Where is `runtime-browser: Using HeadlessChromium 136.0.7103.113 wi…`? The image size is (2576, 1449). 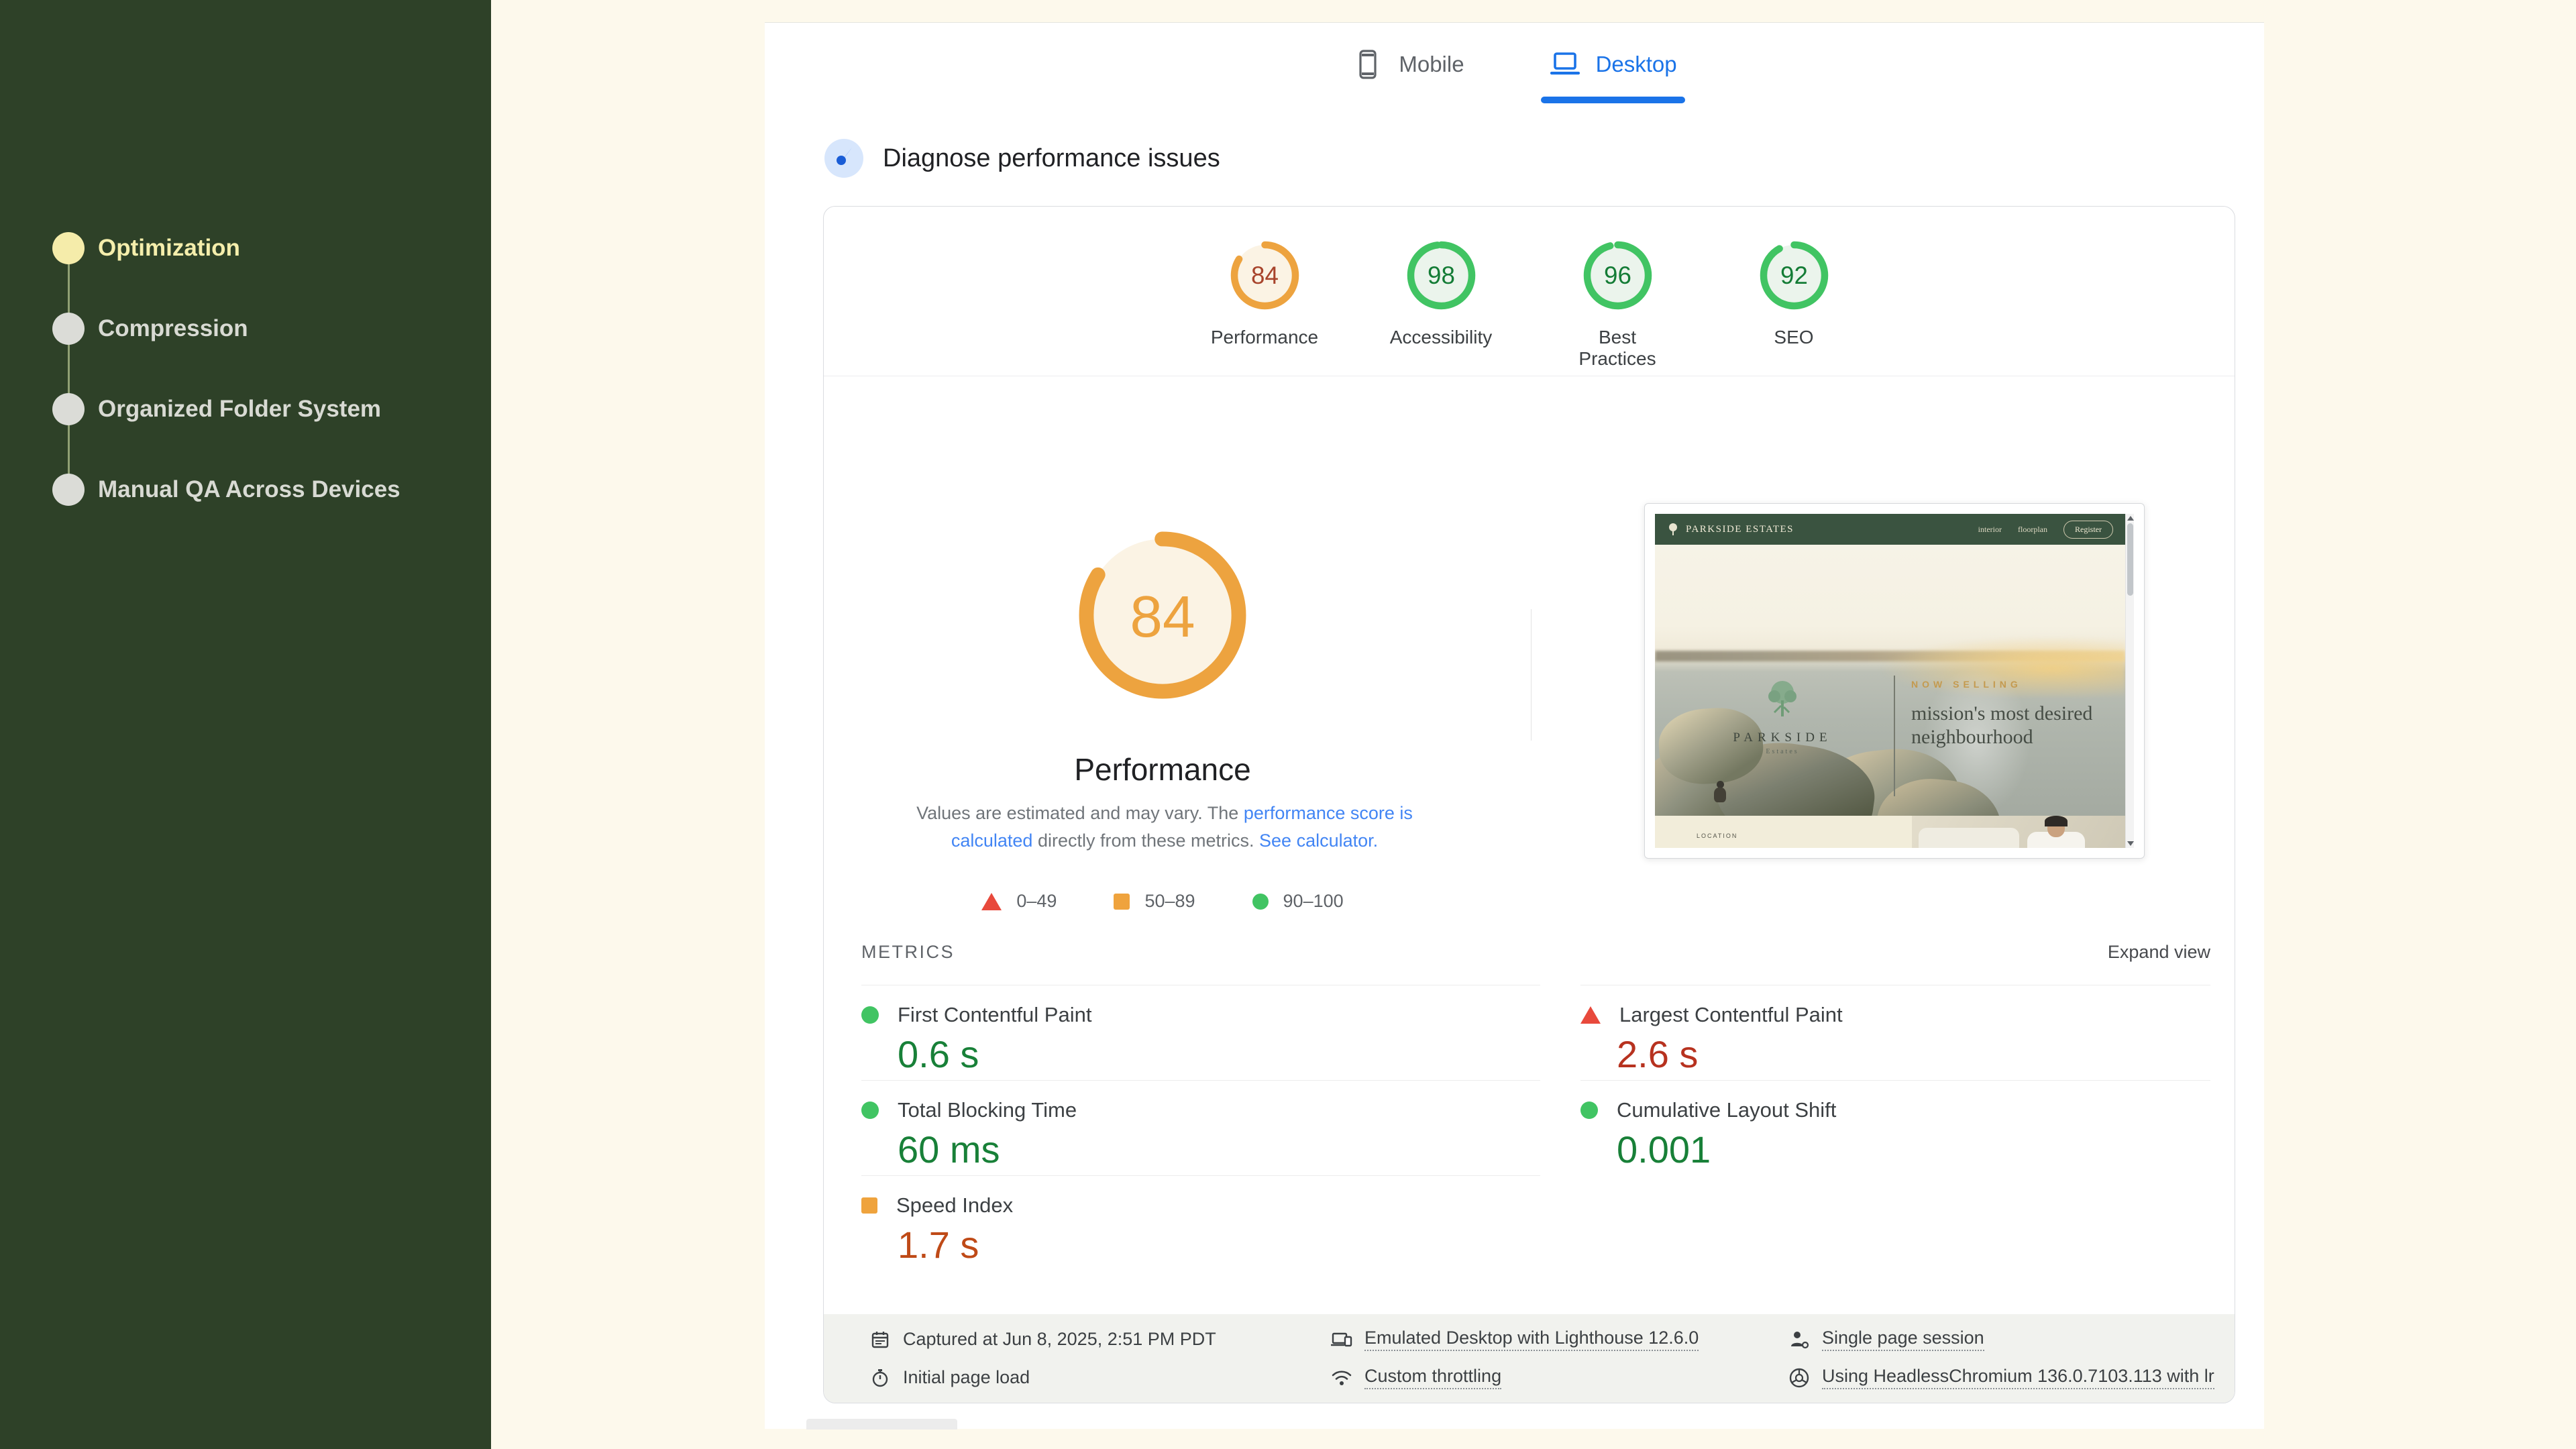 runtime-browser: Using HeadlessChromium 136.0.7103.113 wi… is located at coordinates (2011, 1377).